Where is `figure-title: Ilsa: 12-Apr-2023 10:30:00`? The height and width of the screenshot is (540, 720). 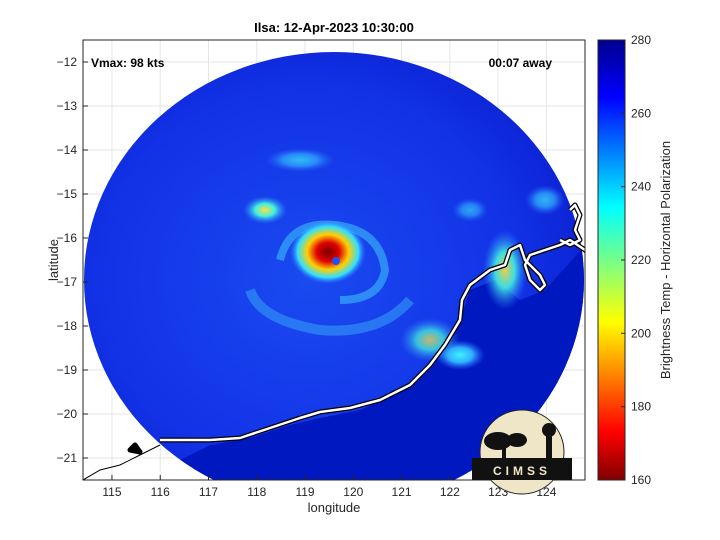
figure-title: Ilsa: 12-Apr-2023 10:30:00 is located at coordinates (334, 27).